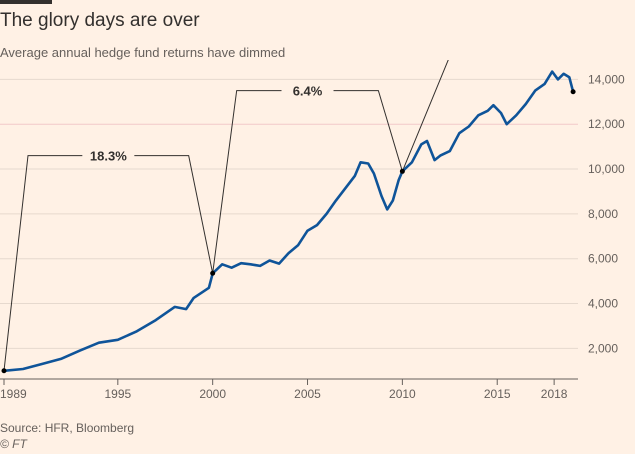 The width and height of the screenshot is (635, 454). I want to click on annotation-label: 3.4%, so click(483, 61).